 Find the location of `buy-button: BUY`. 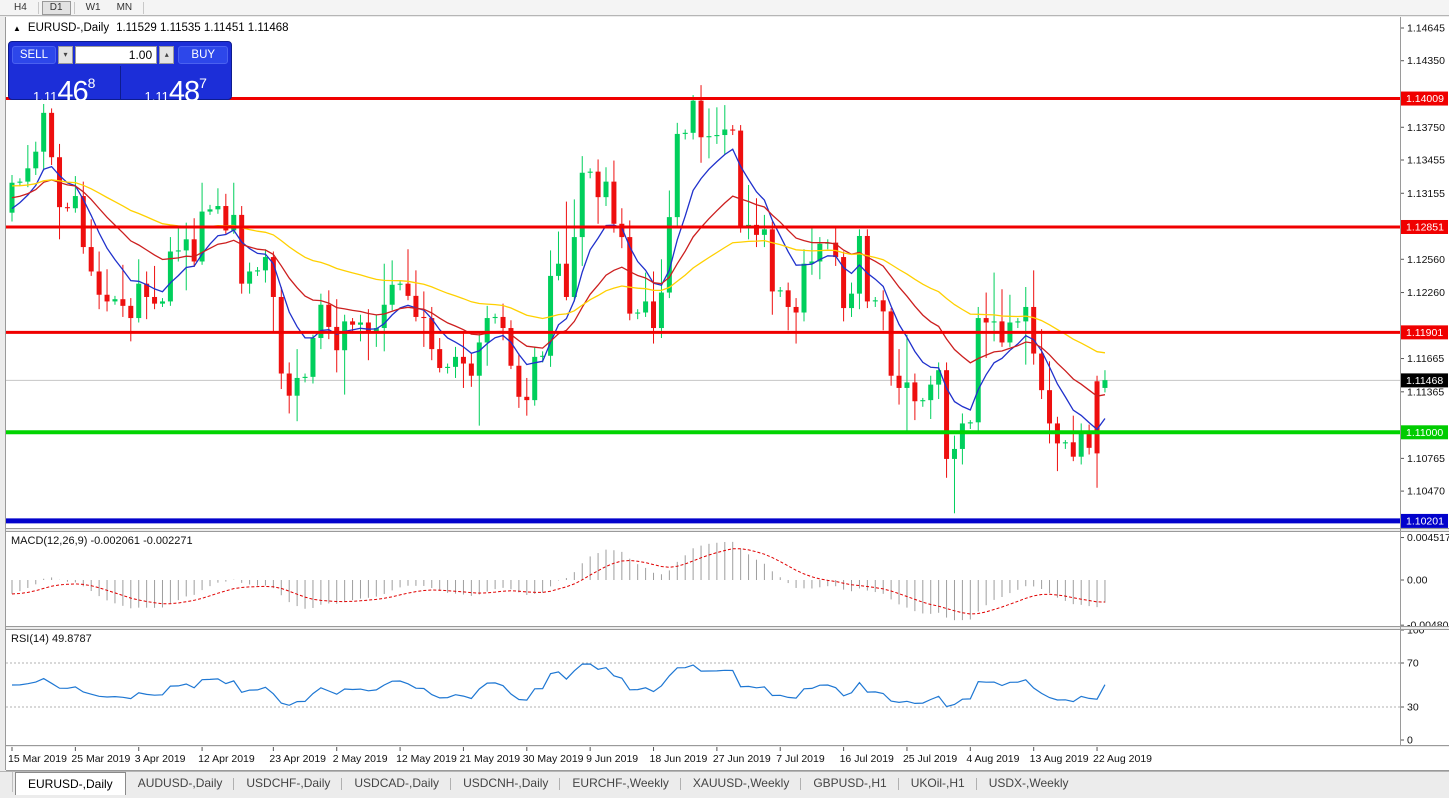

buy-button: BUY is located at coordinates (203, 54).